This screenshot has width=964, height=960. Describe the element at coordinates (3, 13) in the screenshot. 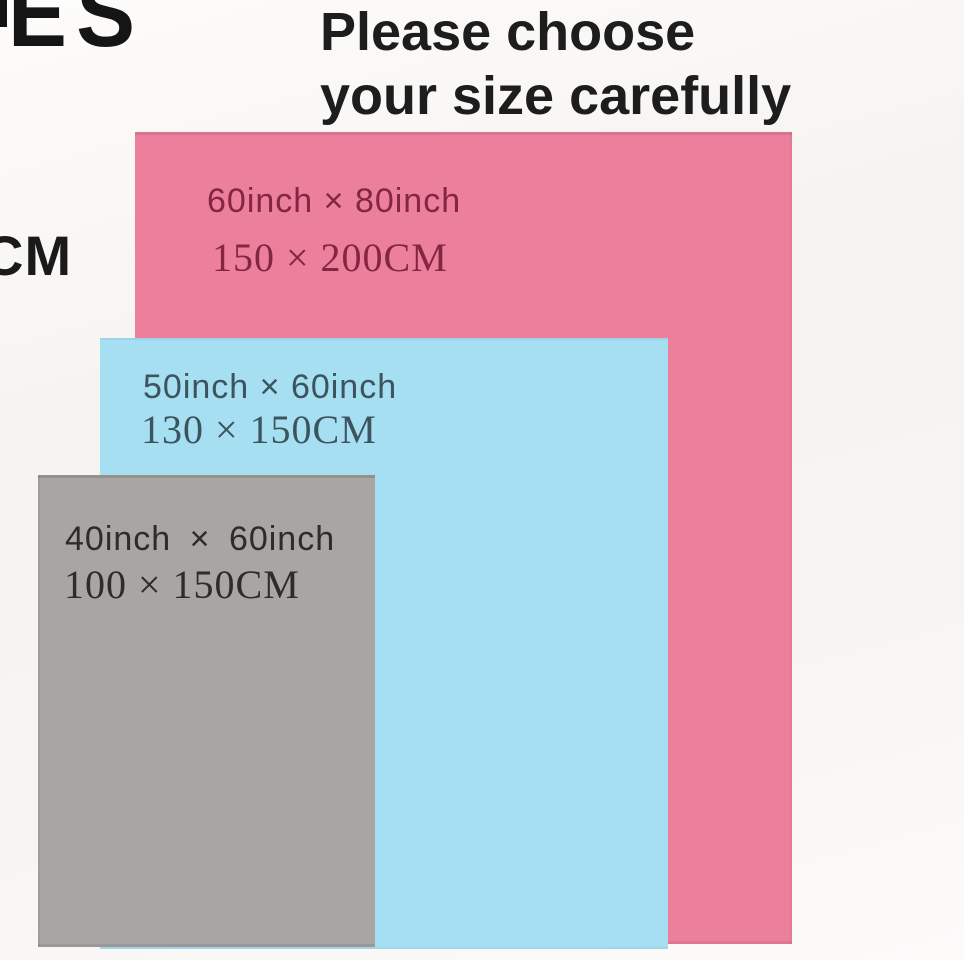

I see `cropped-letter-sliver` at that location.